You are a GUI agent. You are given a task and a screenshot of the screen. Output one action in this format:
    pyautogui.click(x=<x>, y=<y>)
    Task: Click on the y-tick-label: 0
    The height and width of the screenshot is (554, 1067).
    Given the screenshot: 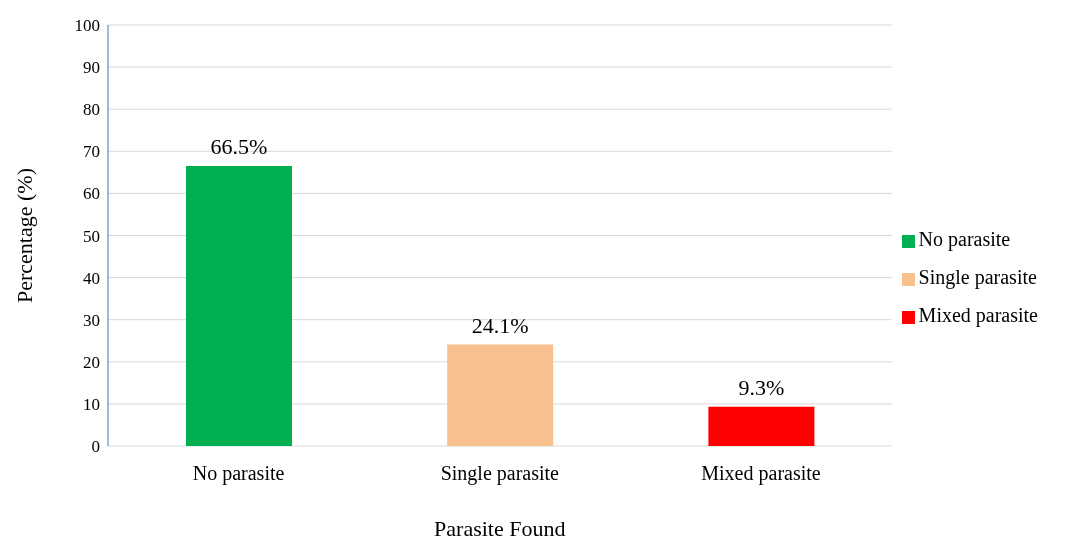 What is the action you would take?
    pyautogui.click(x=95, y=447)
    